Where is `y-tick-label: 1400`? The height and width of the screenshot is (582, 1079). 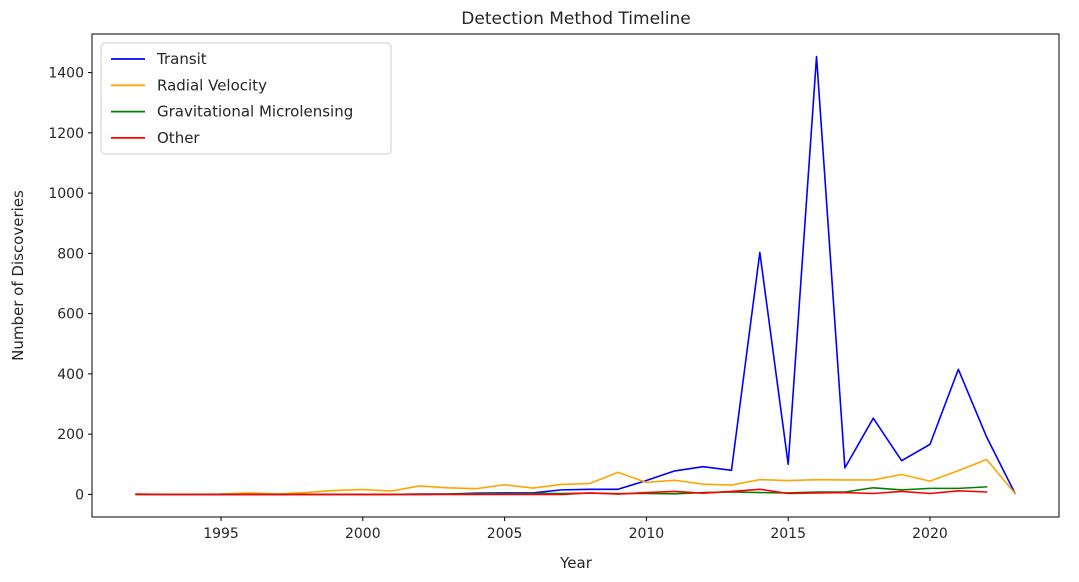 y-tick-label: 1400 is located at coordinates (66, 74).